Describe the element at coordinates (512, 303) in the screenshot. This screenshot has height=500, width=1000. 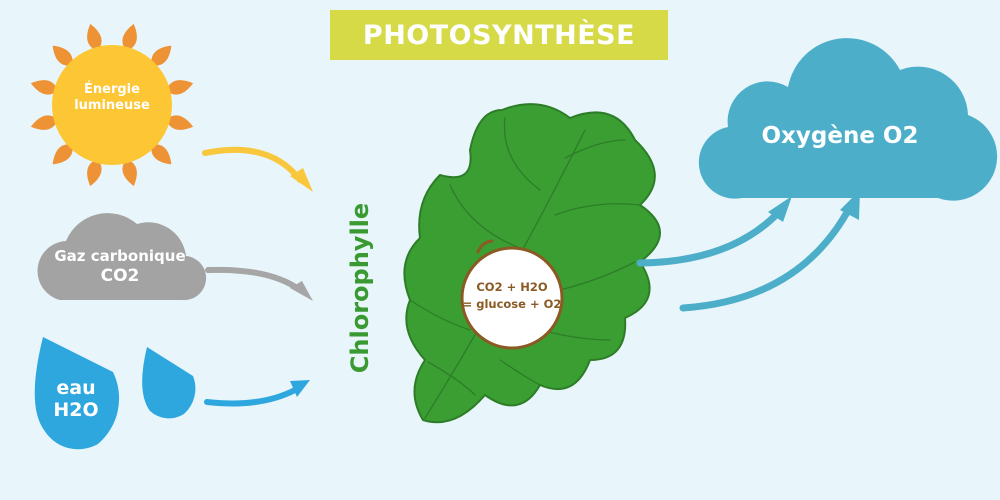
I see `equation-line2: = glucose + O2` at that location.